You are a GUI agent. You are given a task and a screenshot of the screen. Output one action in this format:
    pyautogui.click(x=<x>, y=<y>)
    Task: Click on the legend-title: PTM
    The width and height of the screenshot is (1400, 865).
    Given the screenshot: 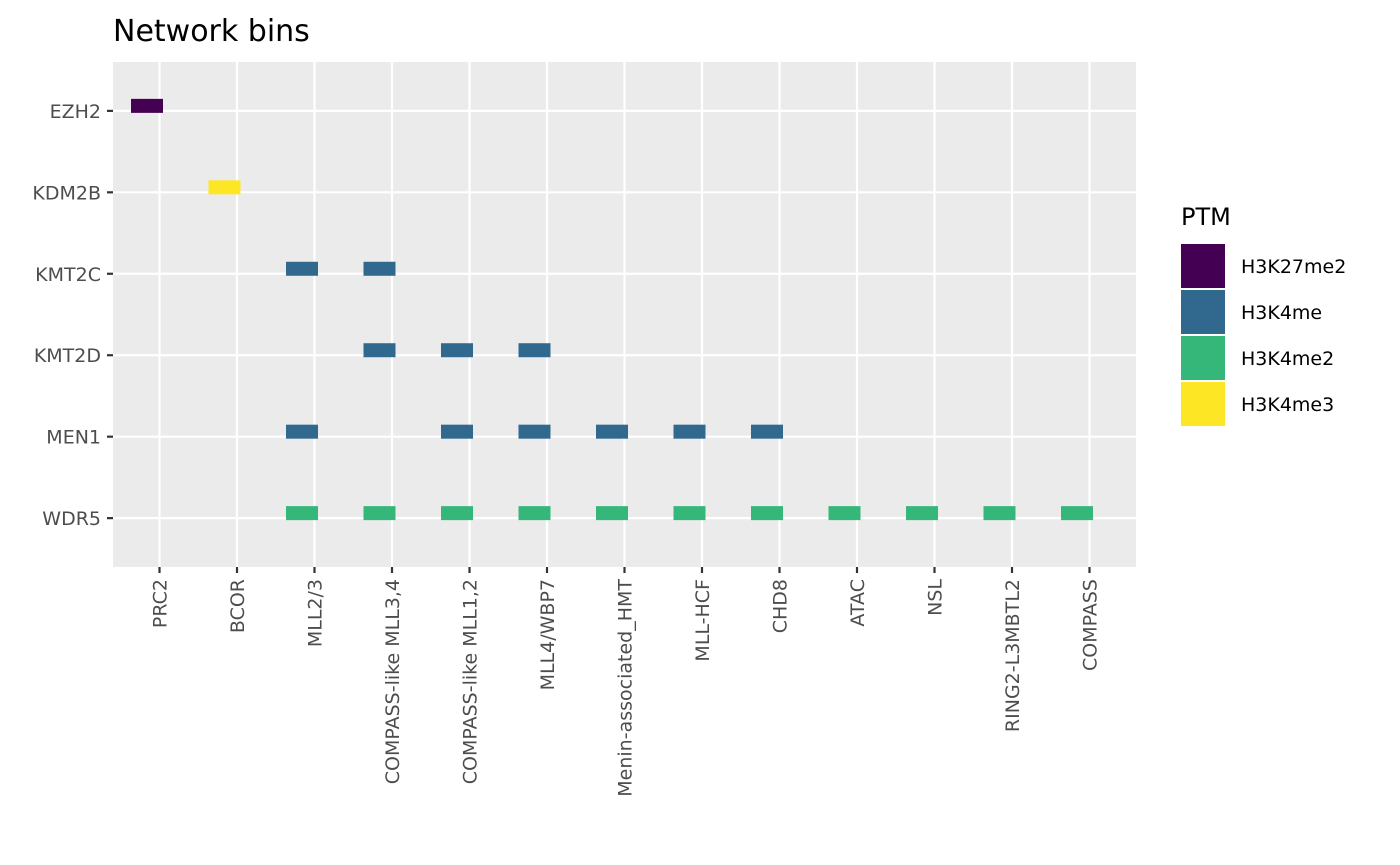 What is the action you would take?
    pyautogui.click(x=1206, y=217)
    